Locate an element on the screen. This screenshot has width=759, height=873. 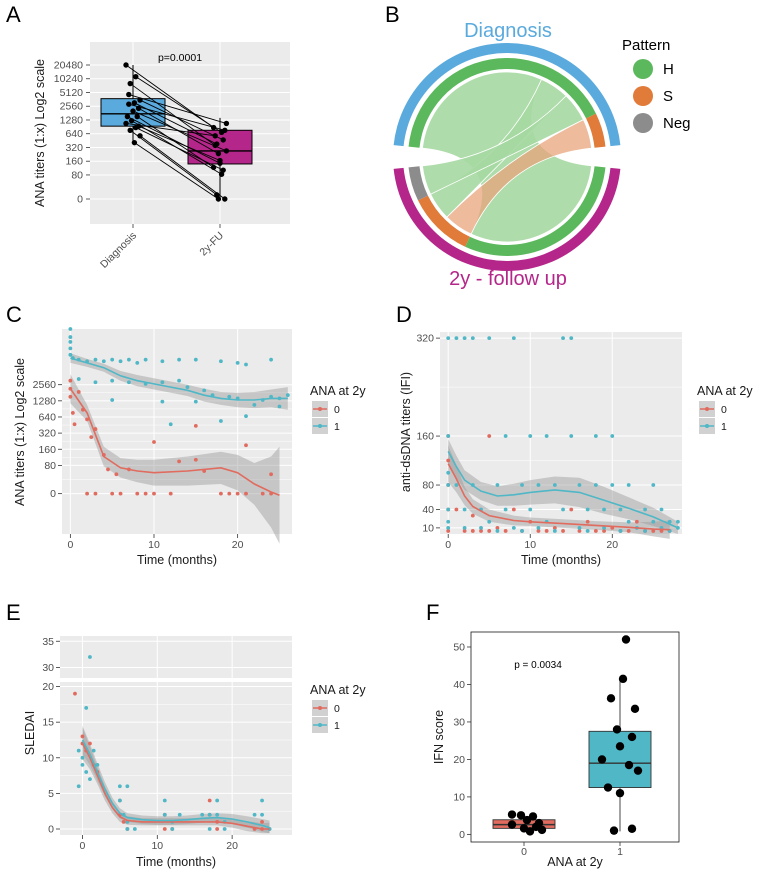
panel-c-y-tick-label-1: 80 is located at coordinates (50, 466).